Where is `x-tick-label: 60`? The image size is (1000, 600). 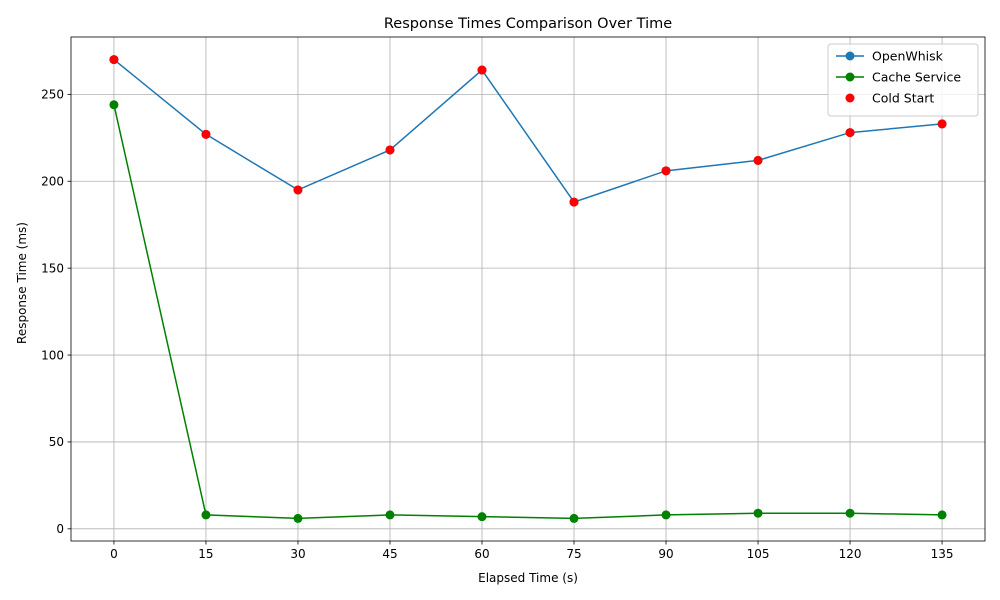
x-tick-label: 60 is located at coordinates (481, 554).